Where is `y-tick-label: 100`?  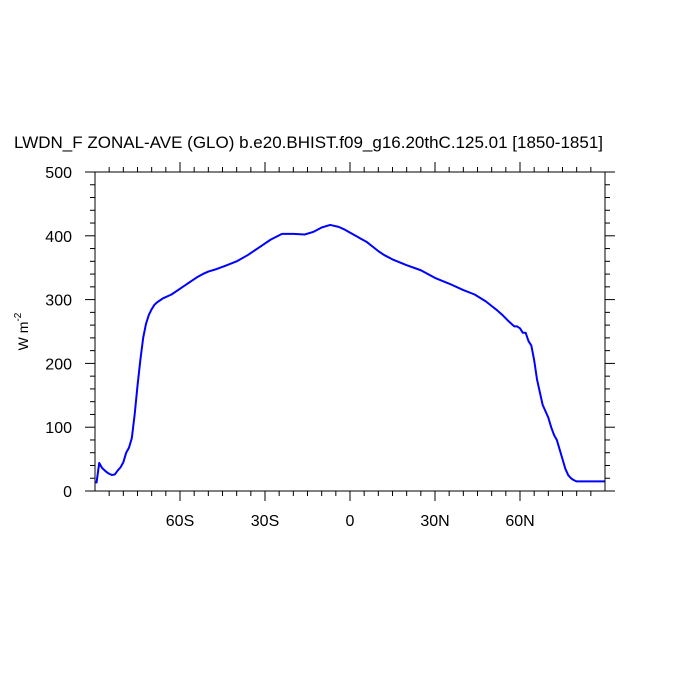 y-tick-label: 100 is located at coordinates (58, 428).